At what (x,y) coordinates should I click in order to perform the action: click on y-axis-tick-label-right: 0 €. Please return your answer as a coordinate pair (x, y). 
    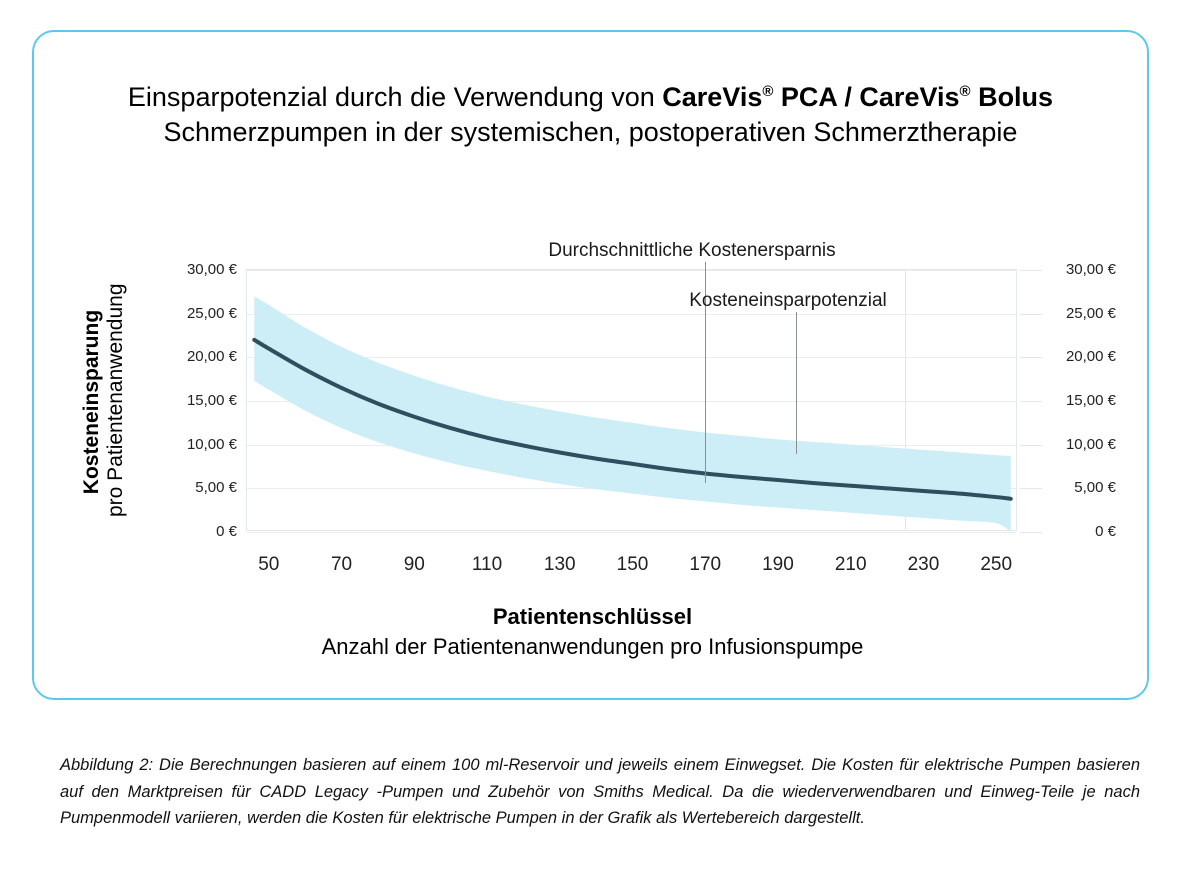
    Looking at the image, I should click on (1105, 531).